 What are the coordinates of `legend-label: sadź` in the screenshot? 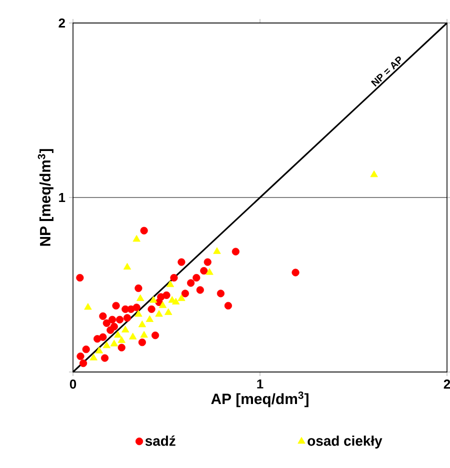 It's located at (160, 441).